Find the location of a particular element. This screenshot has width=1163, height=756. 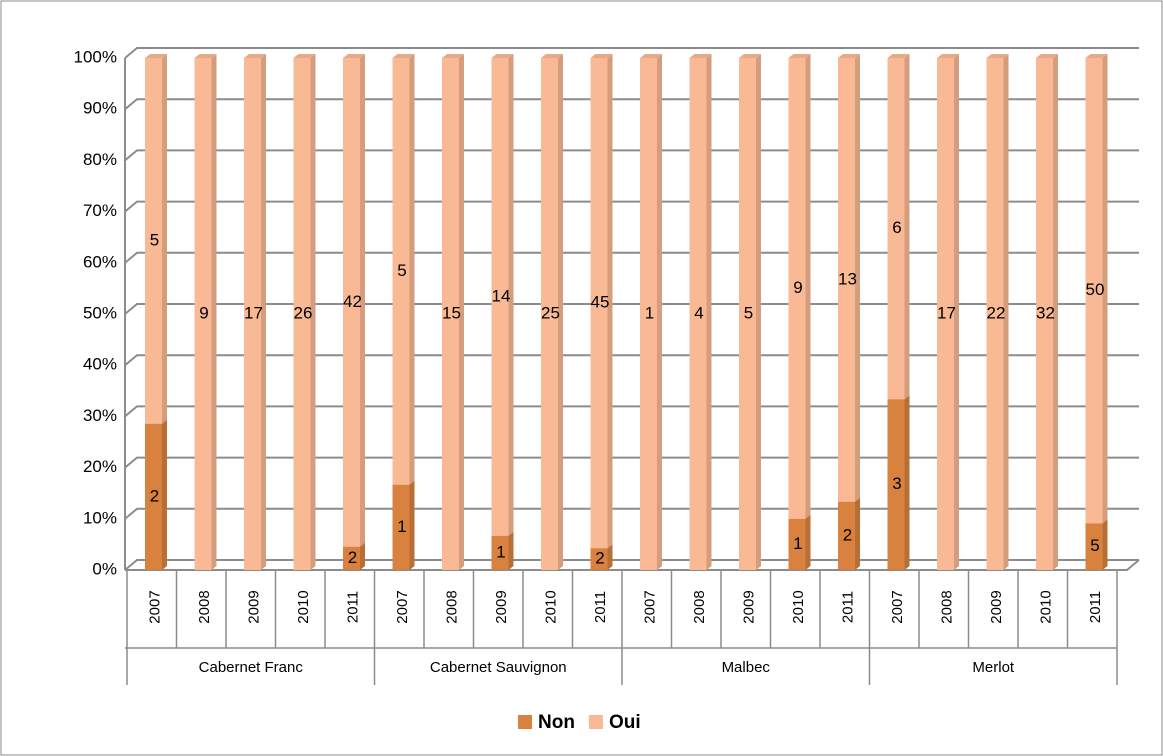

data-label: 32 is located at coordinates (1045, 312).